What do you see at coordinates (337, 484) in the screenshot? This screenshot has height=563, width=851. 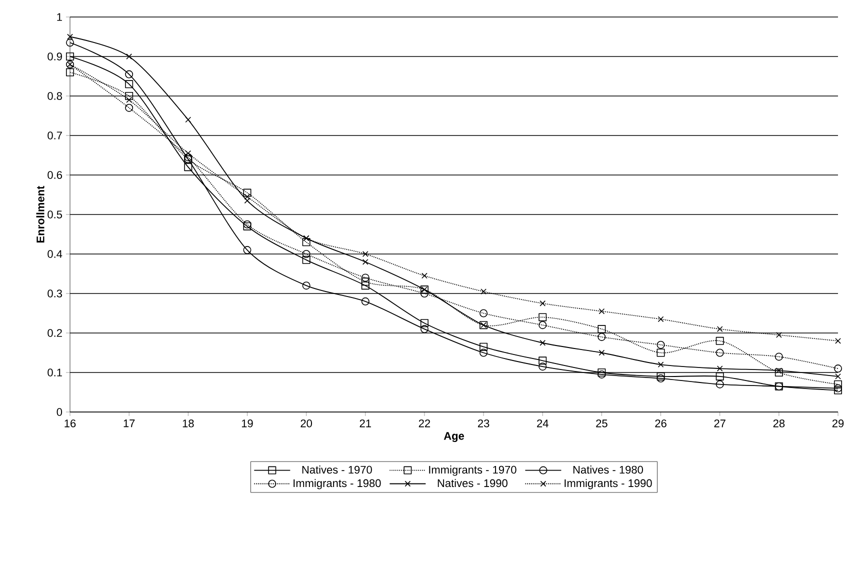 I see `legend-label: Immigrants - 1980` at bounding box center [337, 484].